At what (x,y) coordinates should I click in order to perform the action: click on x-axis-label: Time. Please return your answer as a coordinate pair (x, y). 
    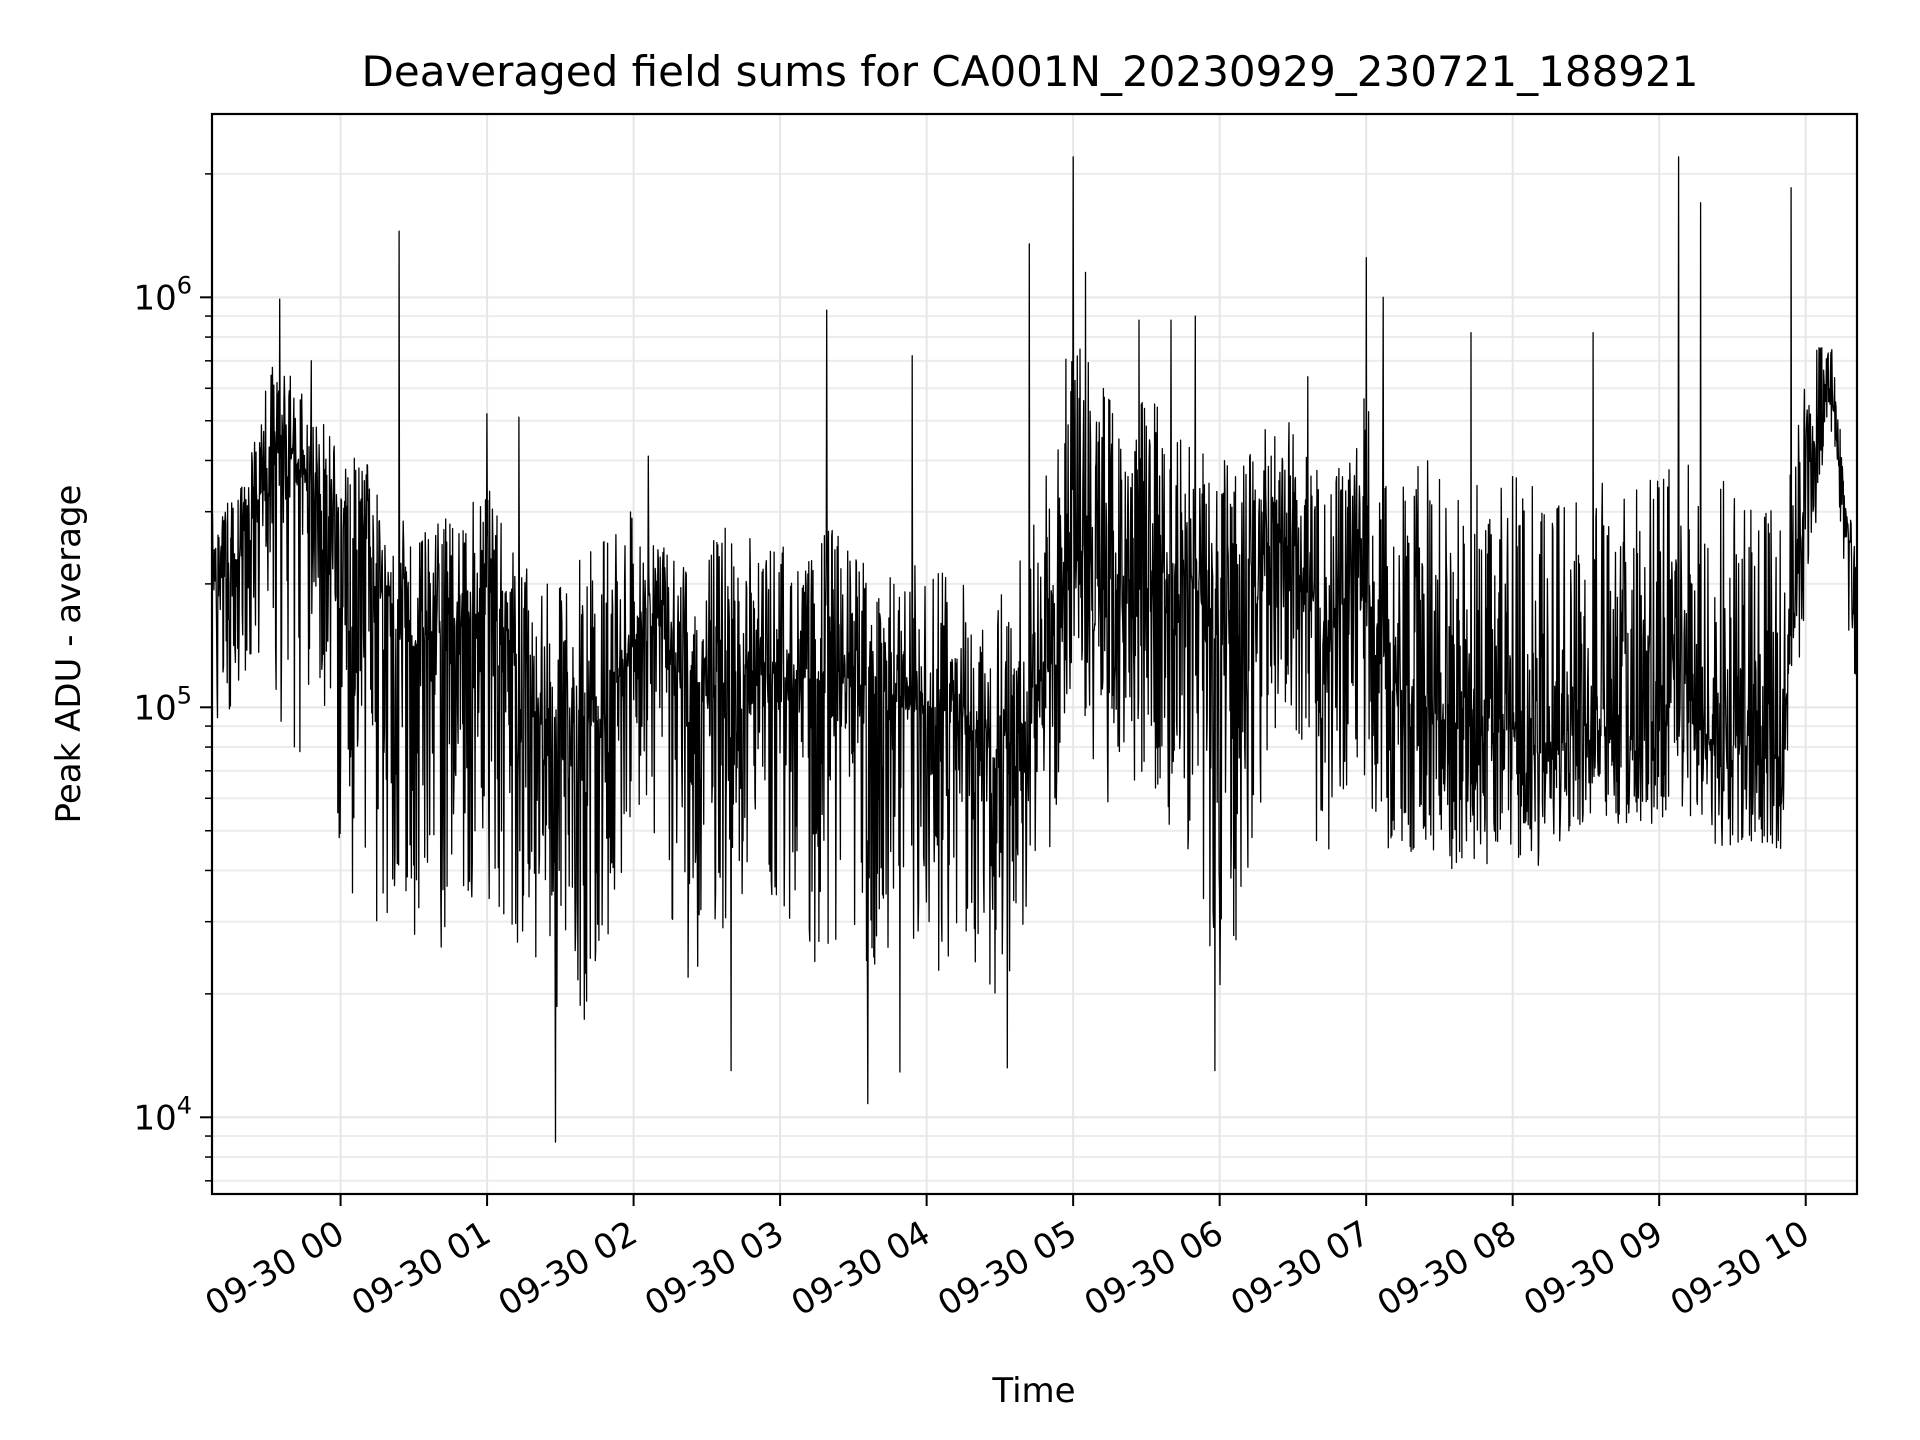
    Looking at the image, I should click on (1033, 1391).